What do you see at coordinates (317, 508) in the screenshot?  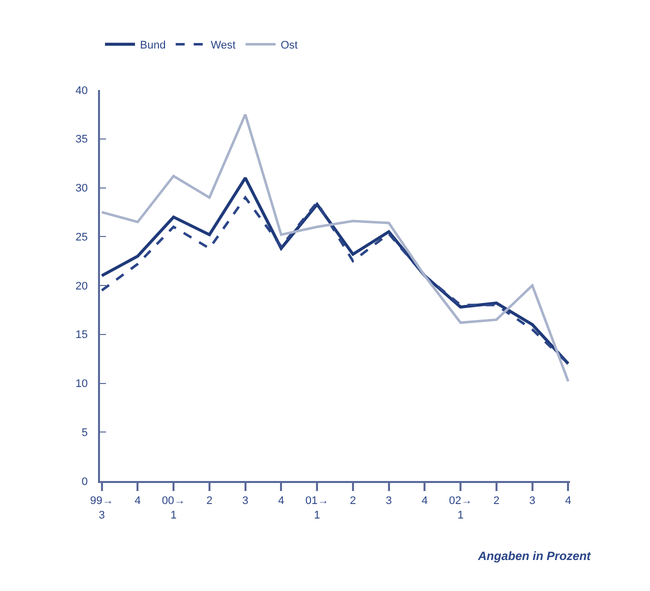 I see `x-tick-label: 01→ 1` at bounding box center [317, 508].